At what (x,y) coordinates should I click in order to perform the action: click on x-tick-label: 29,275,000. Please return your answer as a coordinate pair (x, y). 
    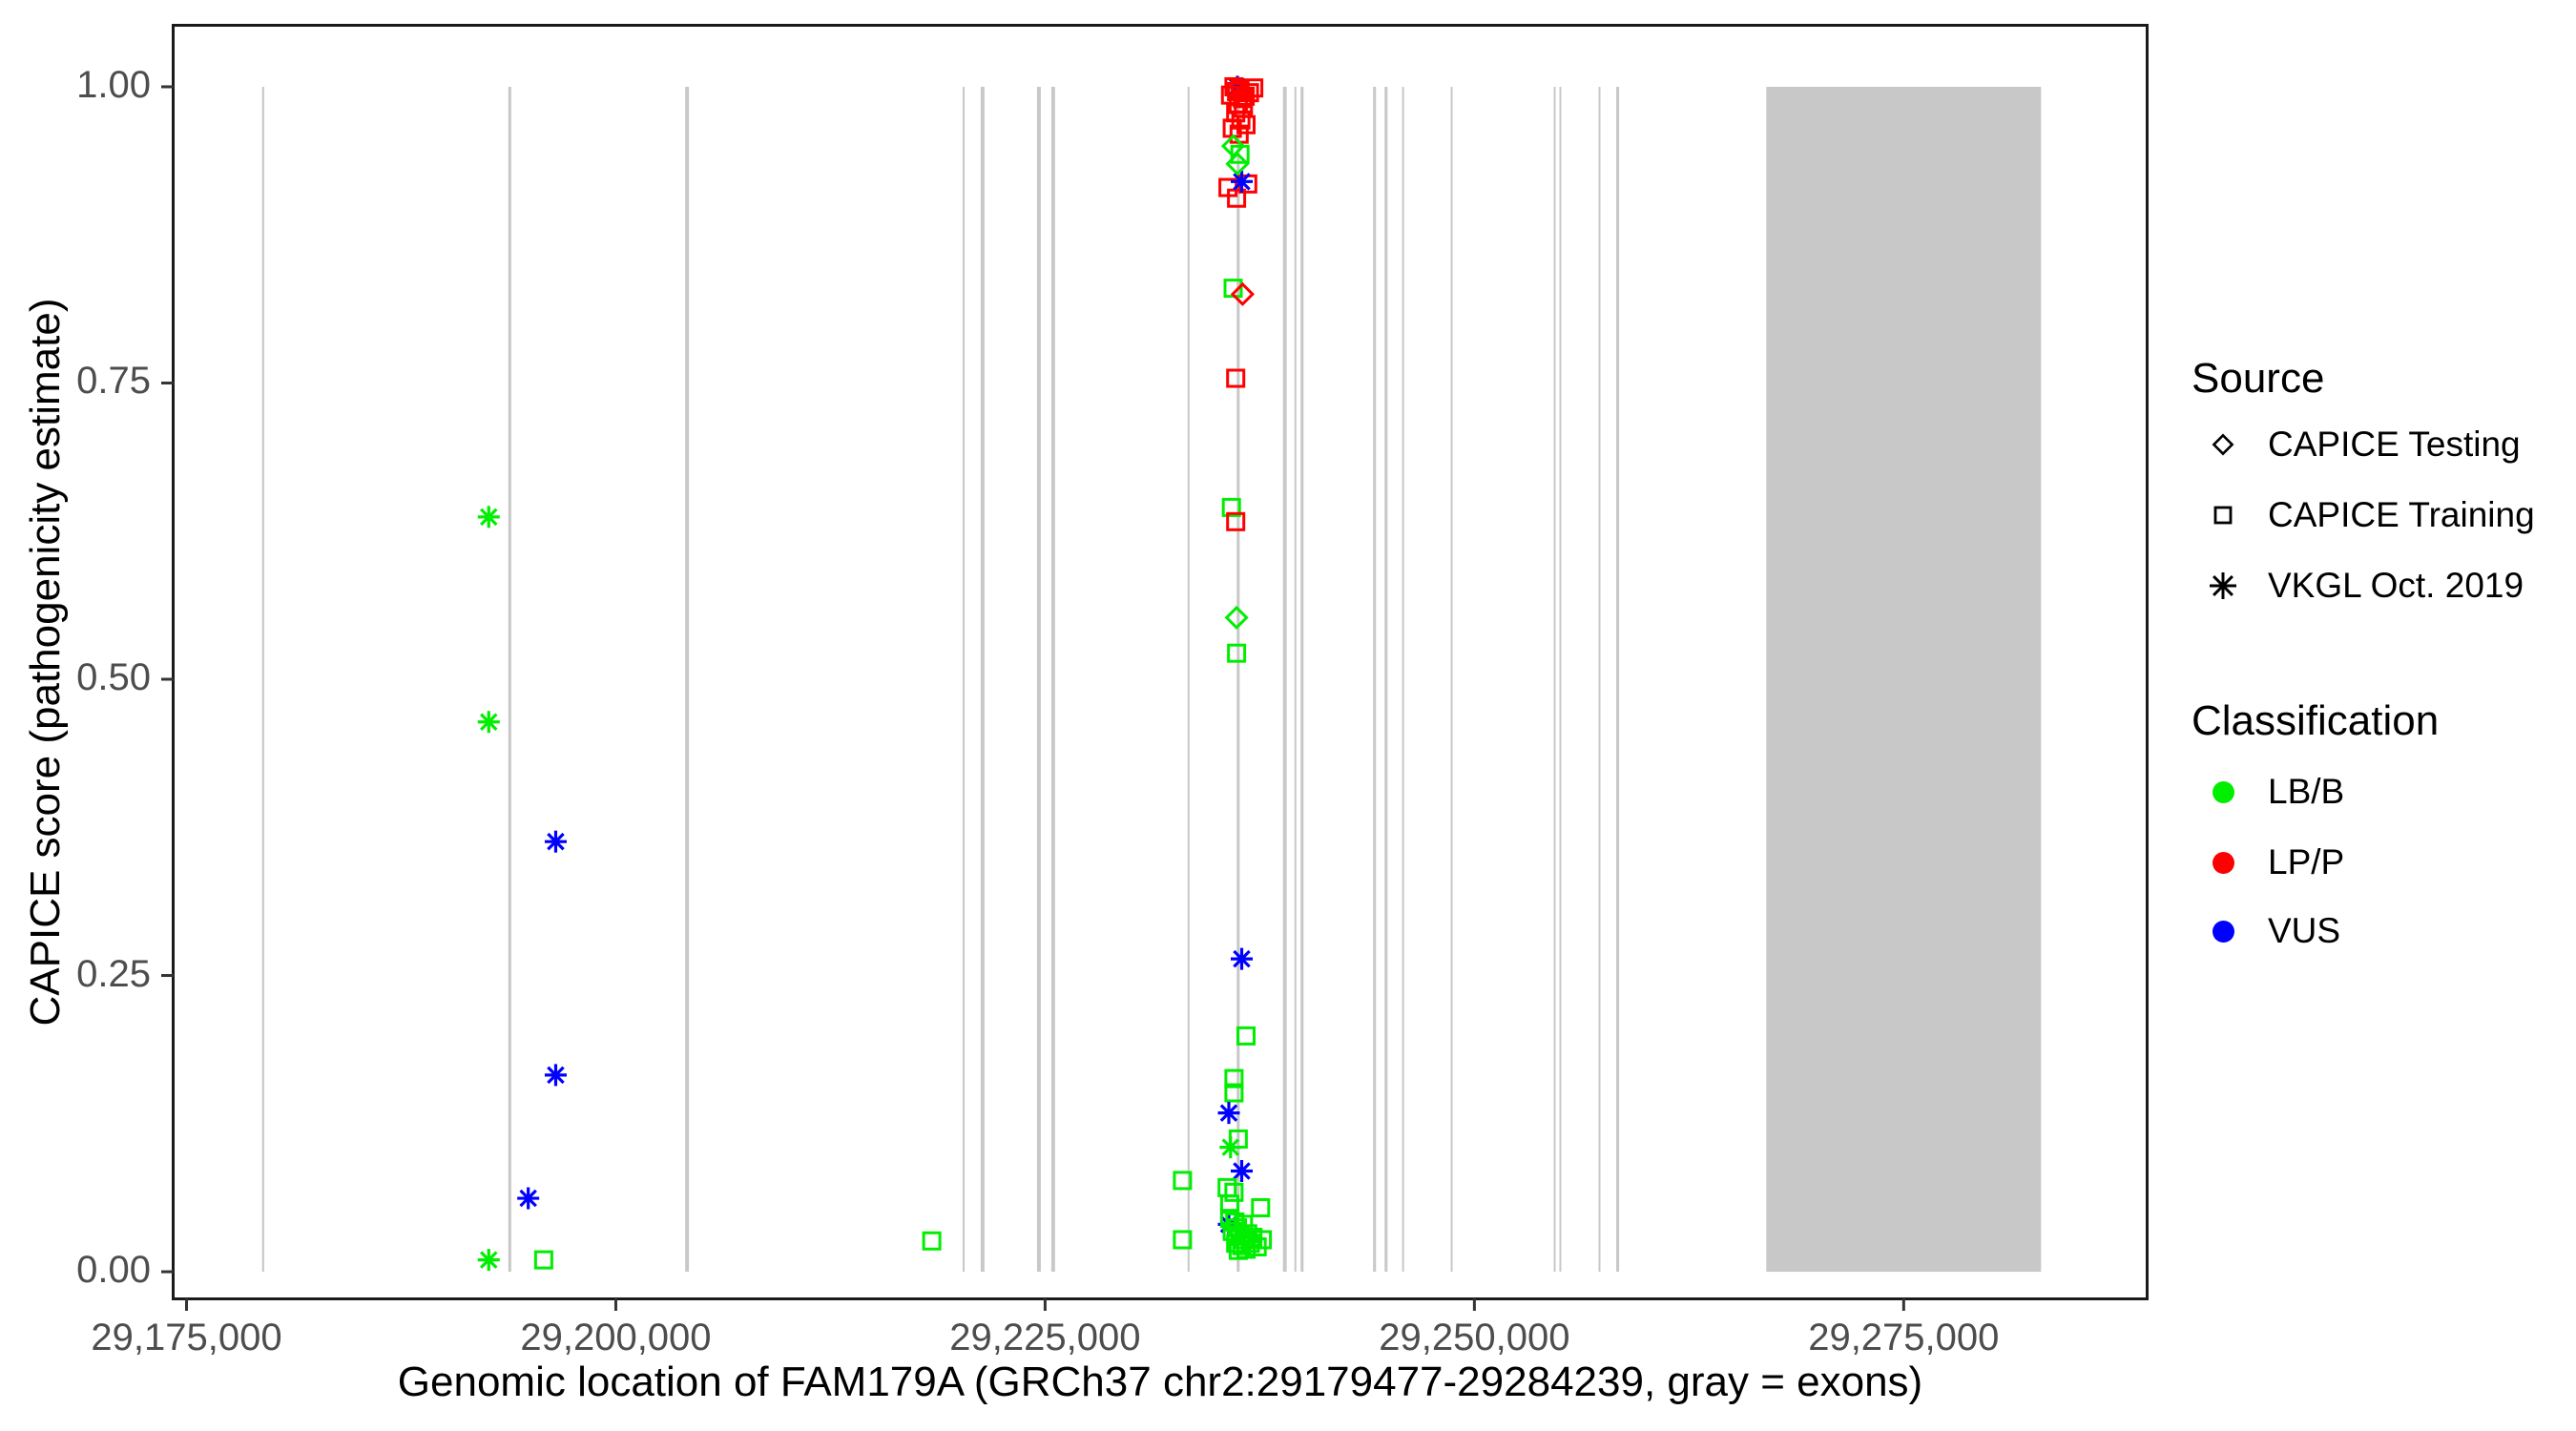
    Looking at the image, I should click on (1904, 1337).